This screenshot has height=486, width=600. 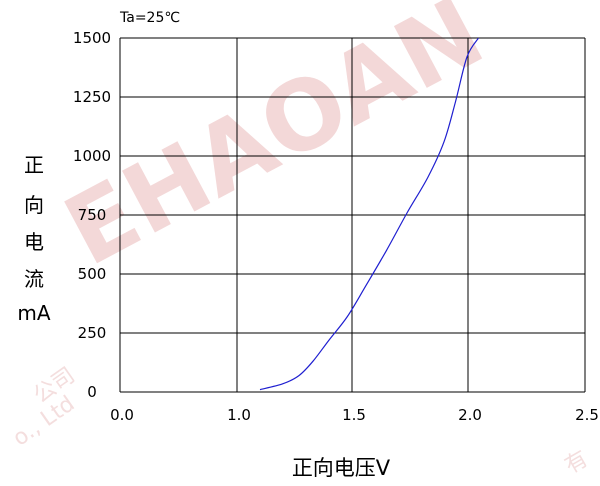 What do you see at coordinates (92, 274) in the screenshot?
I see `y-tick-label-500: 500` at bounding box center [92, 274].